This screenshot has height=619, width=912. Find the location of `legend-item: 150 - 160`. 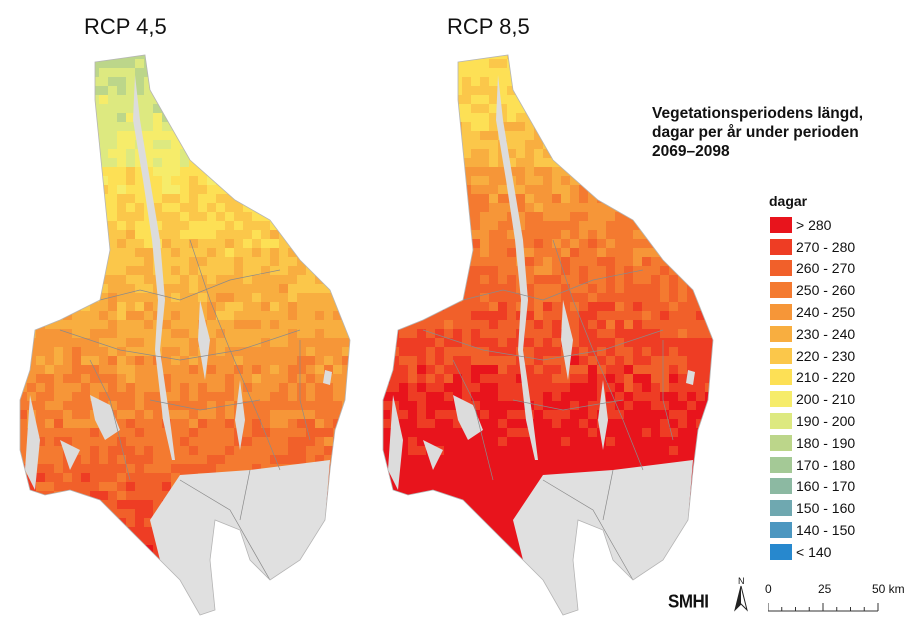

legend-item: 150 - 160 is located at coordinates (812, 508).